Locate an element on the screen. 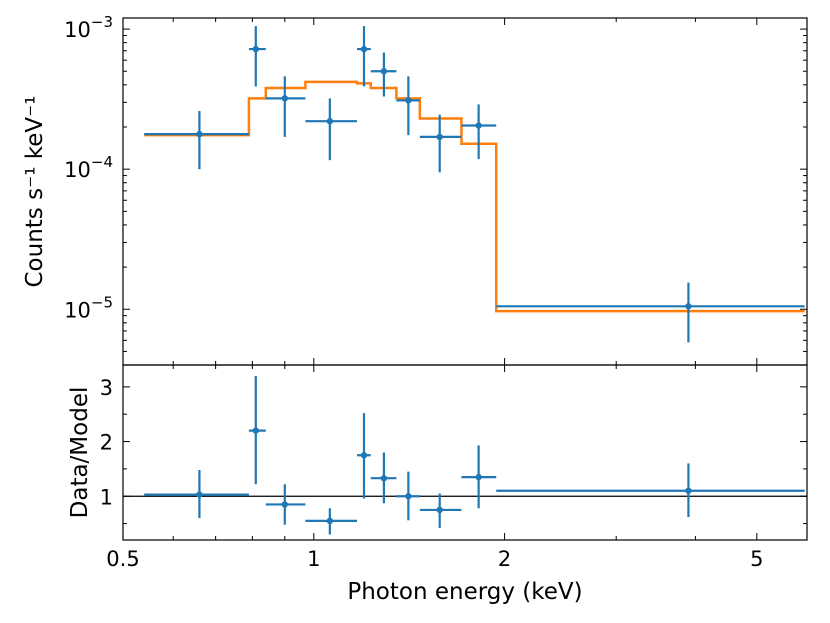 The image size is (830, 623). xtick-label: 2 is located at coordinates (504, 559).